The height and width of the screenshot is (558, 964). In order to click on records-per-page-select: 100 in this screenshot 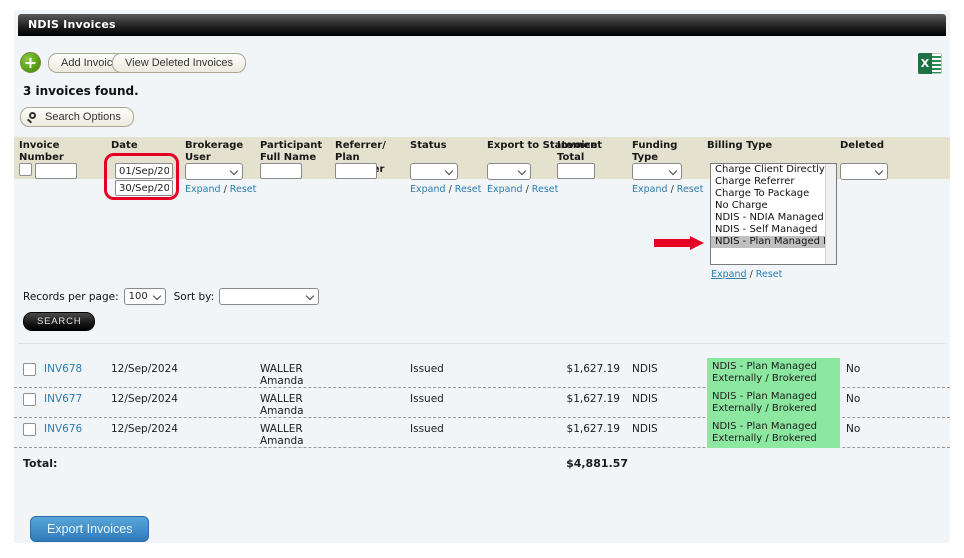, I will do `click(144, 296)`.